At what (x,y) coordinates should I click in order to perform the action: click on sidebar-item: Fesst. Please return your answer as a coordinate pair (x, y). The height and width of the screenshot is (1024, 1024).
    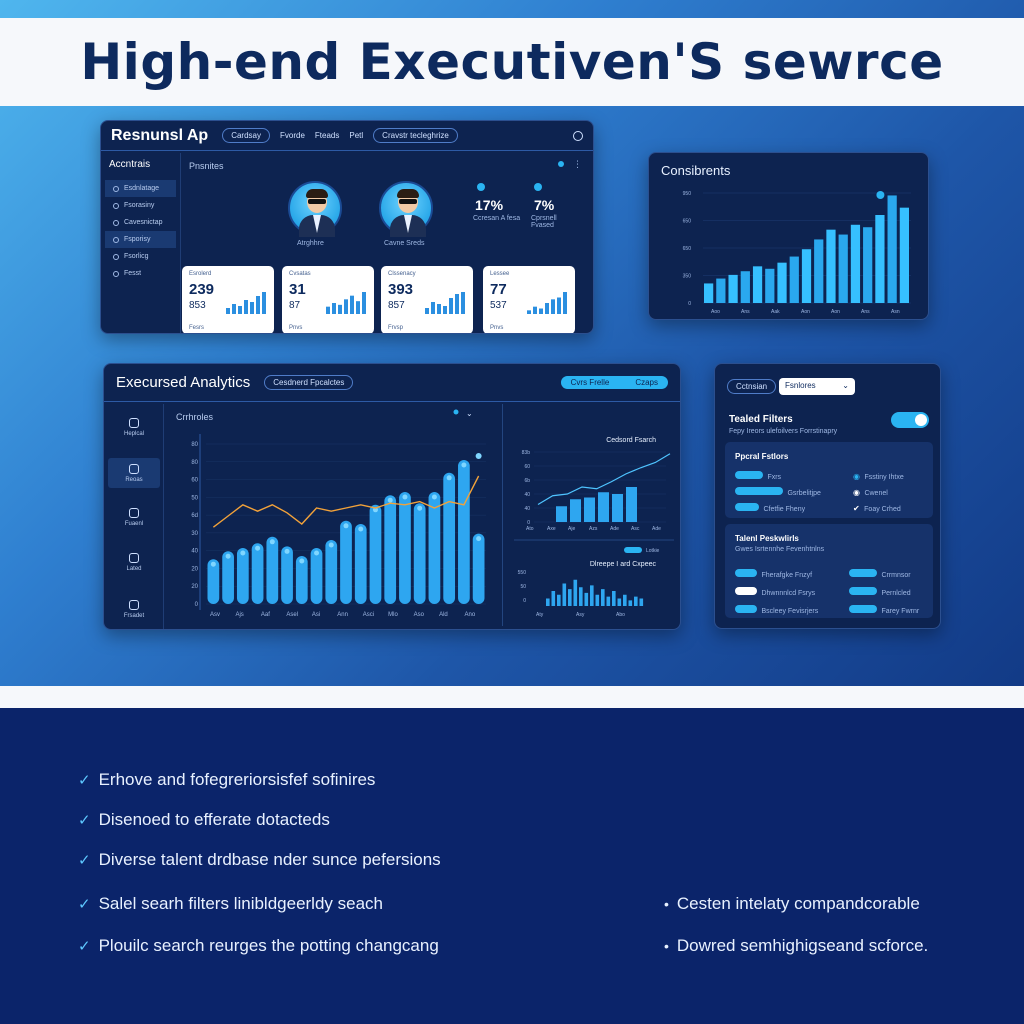
    Looking at the image, I should click on (140, 273).